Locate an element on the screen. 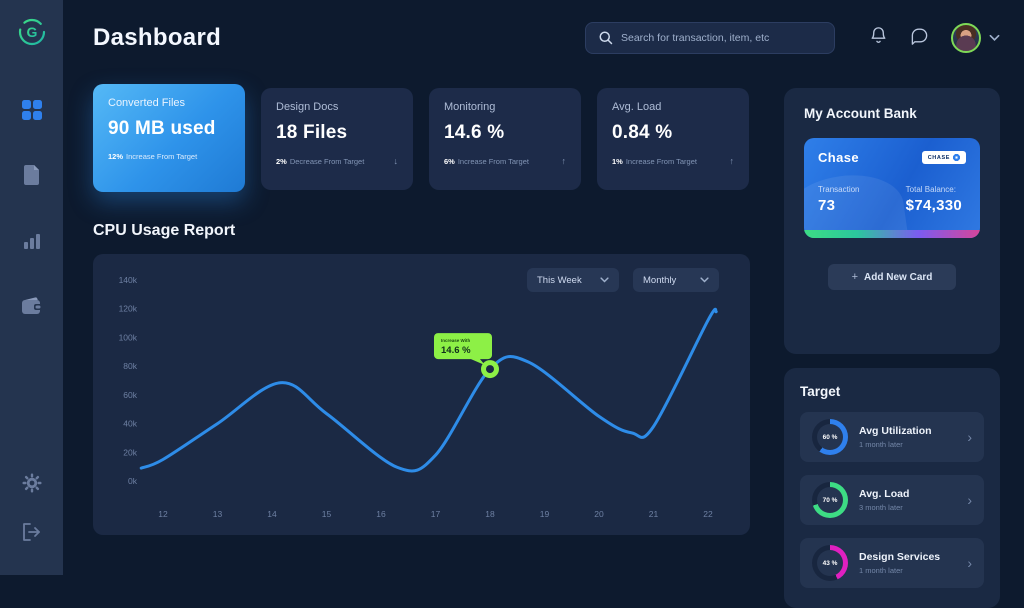 The width and height of the screenshot is (1024, 608). svg-text: 18 is located at coordinates (490, 514).